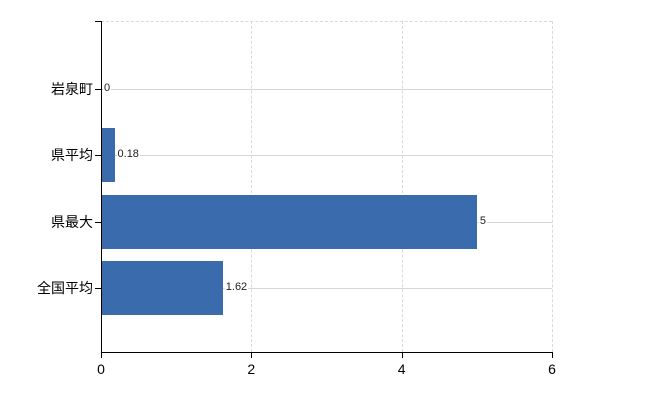 This screenshot has width=650, height=400. I want to click on y-axis-line, so click(101, 189).